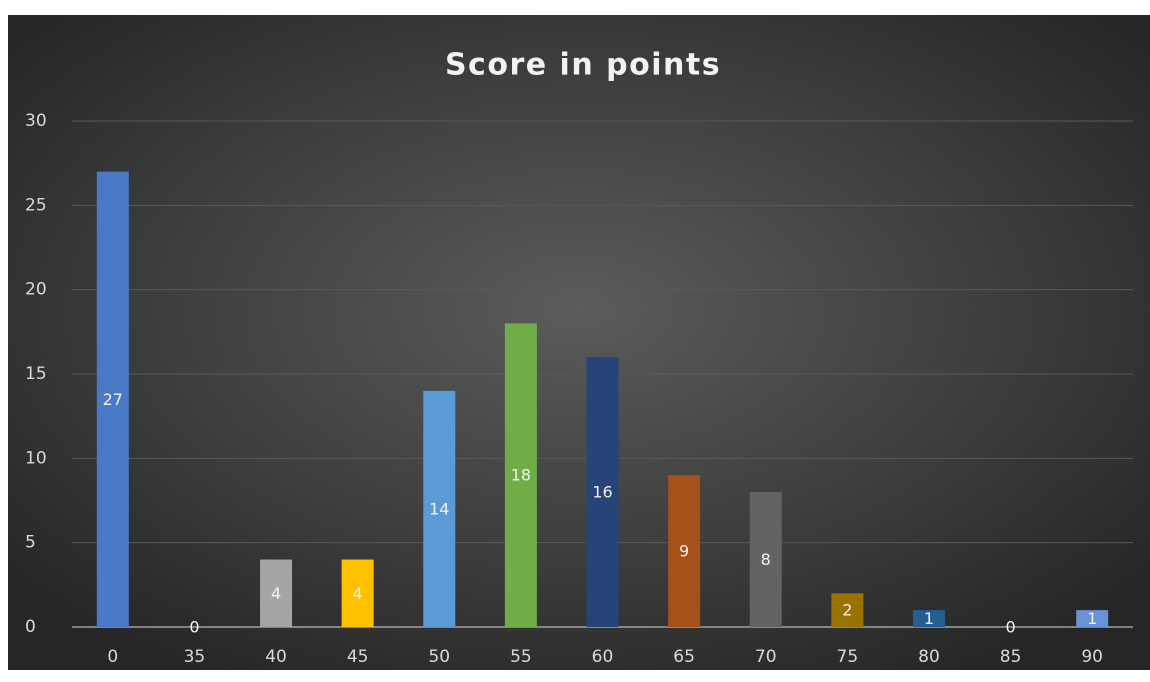 The width and height of the screenshot is (1150, 682). What do you see at coordinates (603, 657) in the screenshot?
I see `x-tick-label: 60` at bounding box center [603, 657].